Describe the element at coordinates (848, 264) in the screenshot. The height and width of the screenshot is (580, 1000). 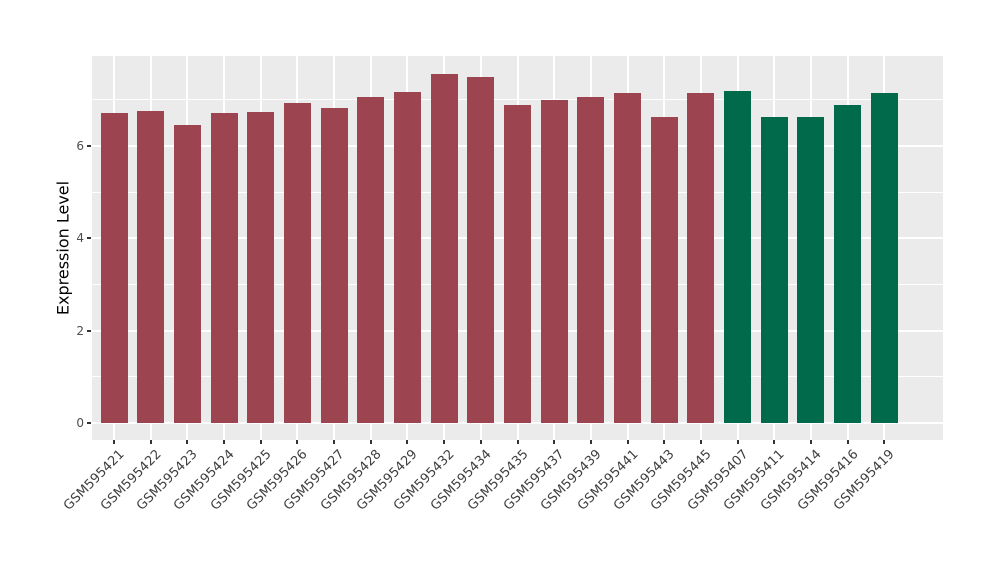
I see `bar-GSM595416` at that location.